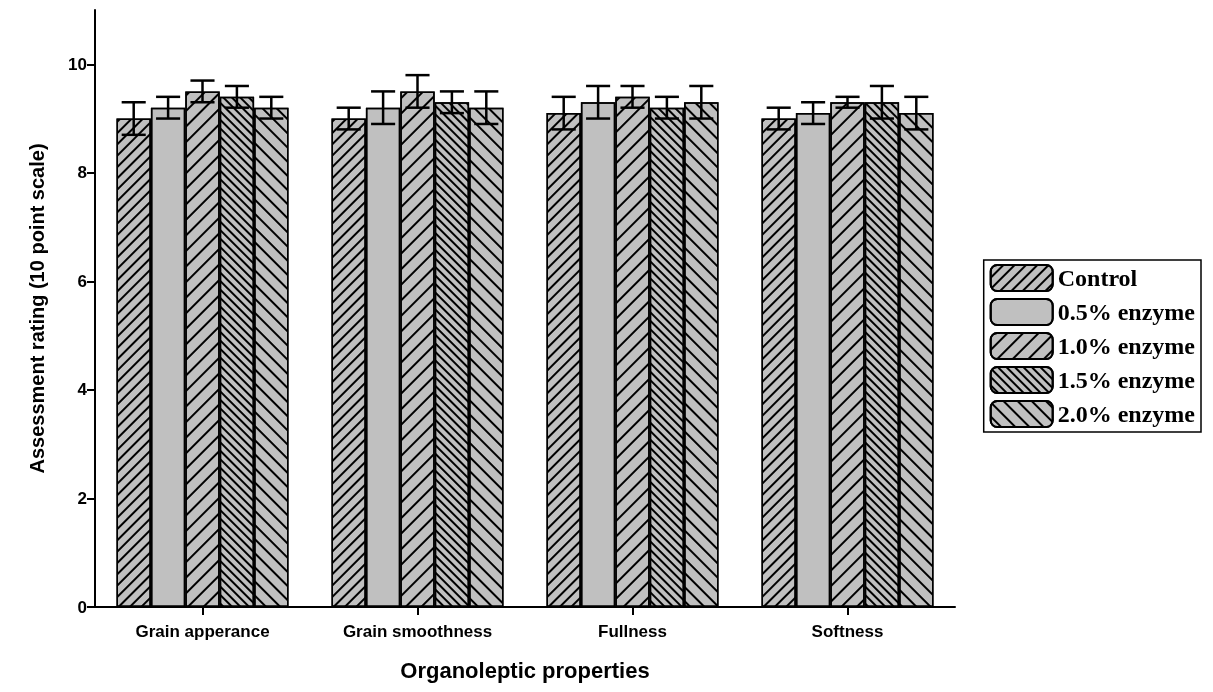 This screenshot has height=692, width=1213. Describe the element at coordinates (847, 631) in the screenshot. I see `x-tick-label: Softness` at that location.